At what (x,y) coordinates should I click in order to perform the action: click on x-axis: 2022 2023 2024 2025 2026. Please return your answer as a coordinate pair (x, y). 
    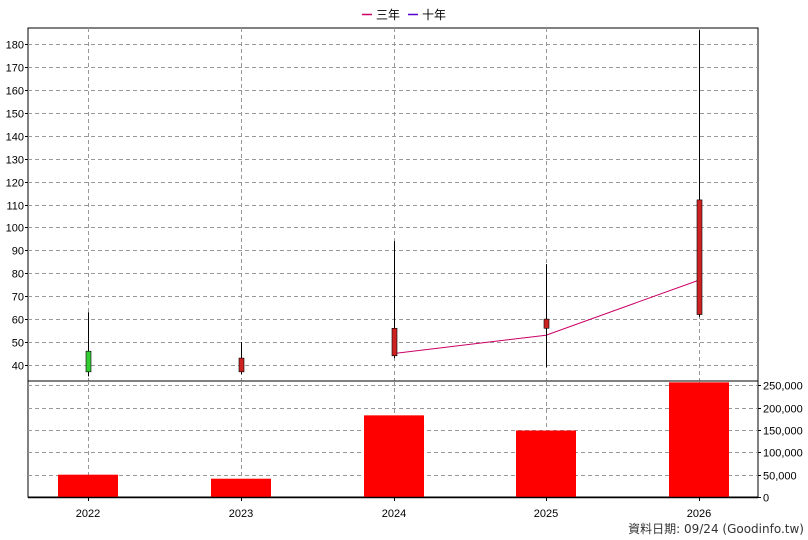
    Looking at the image, I should click on (393, 508).